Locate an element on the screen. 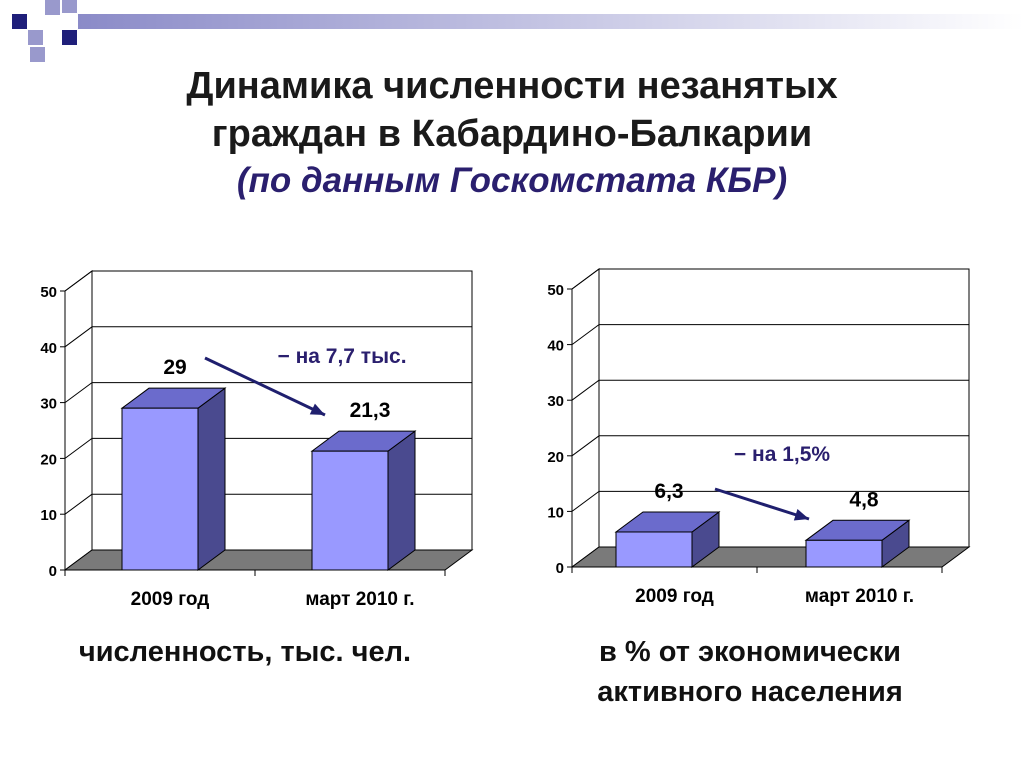  chart-back-wall is located at coordinates (784, 408).